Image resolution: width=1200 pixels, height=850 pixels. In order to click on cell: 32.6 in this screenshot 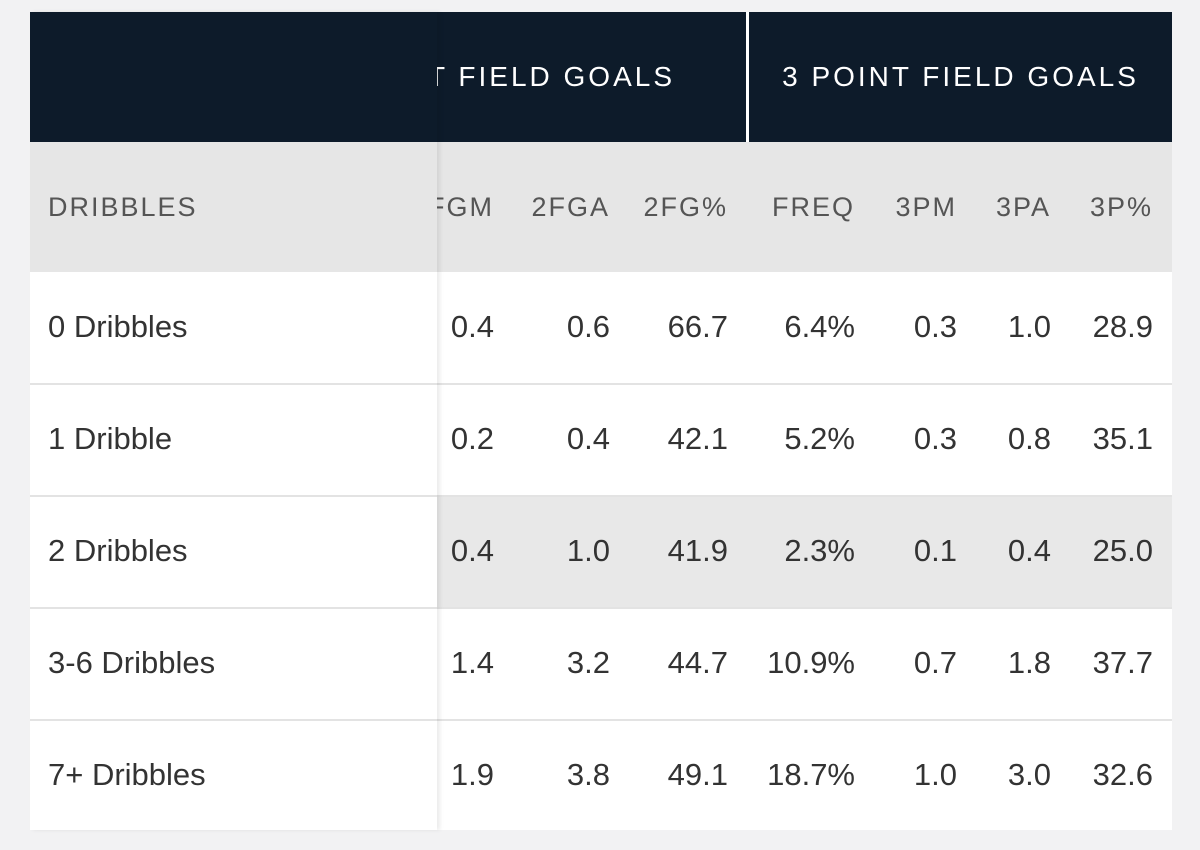, I will do `click(1122, 774)`.